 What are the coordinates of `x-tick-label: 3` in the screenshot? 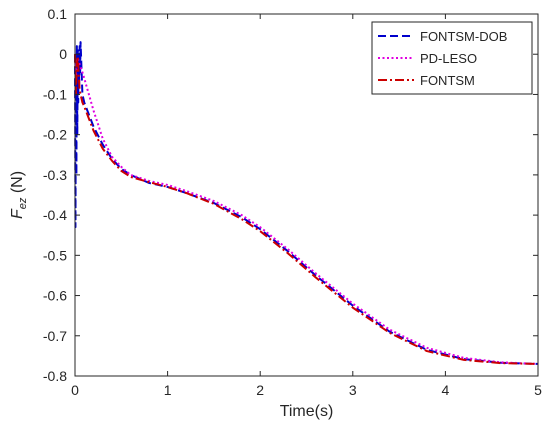 It's located at (353, 390).